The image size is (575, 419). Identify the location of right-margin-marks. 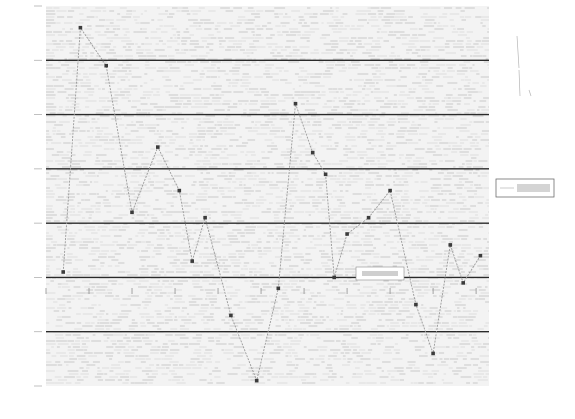
(524, 66).